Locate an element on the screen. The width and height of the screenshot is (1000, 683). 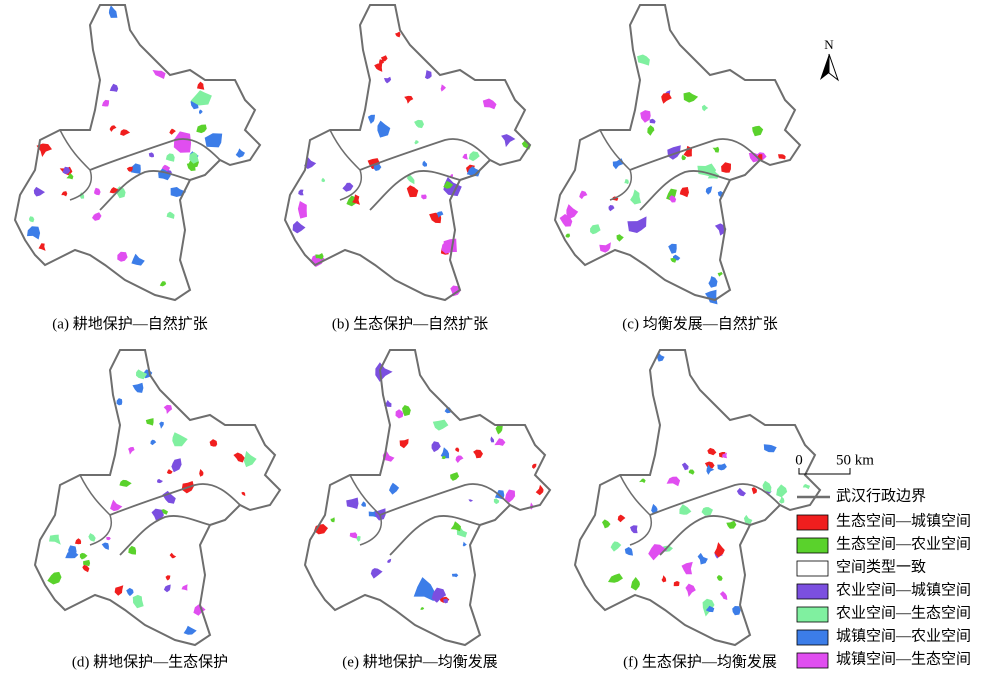
panel-caption: (c) 均衡发展—自然扩张 is located at coordinates (699, 323).